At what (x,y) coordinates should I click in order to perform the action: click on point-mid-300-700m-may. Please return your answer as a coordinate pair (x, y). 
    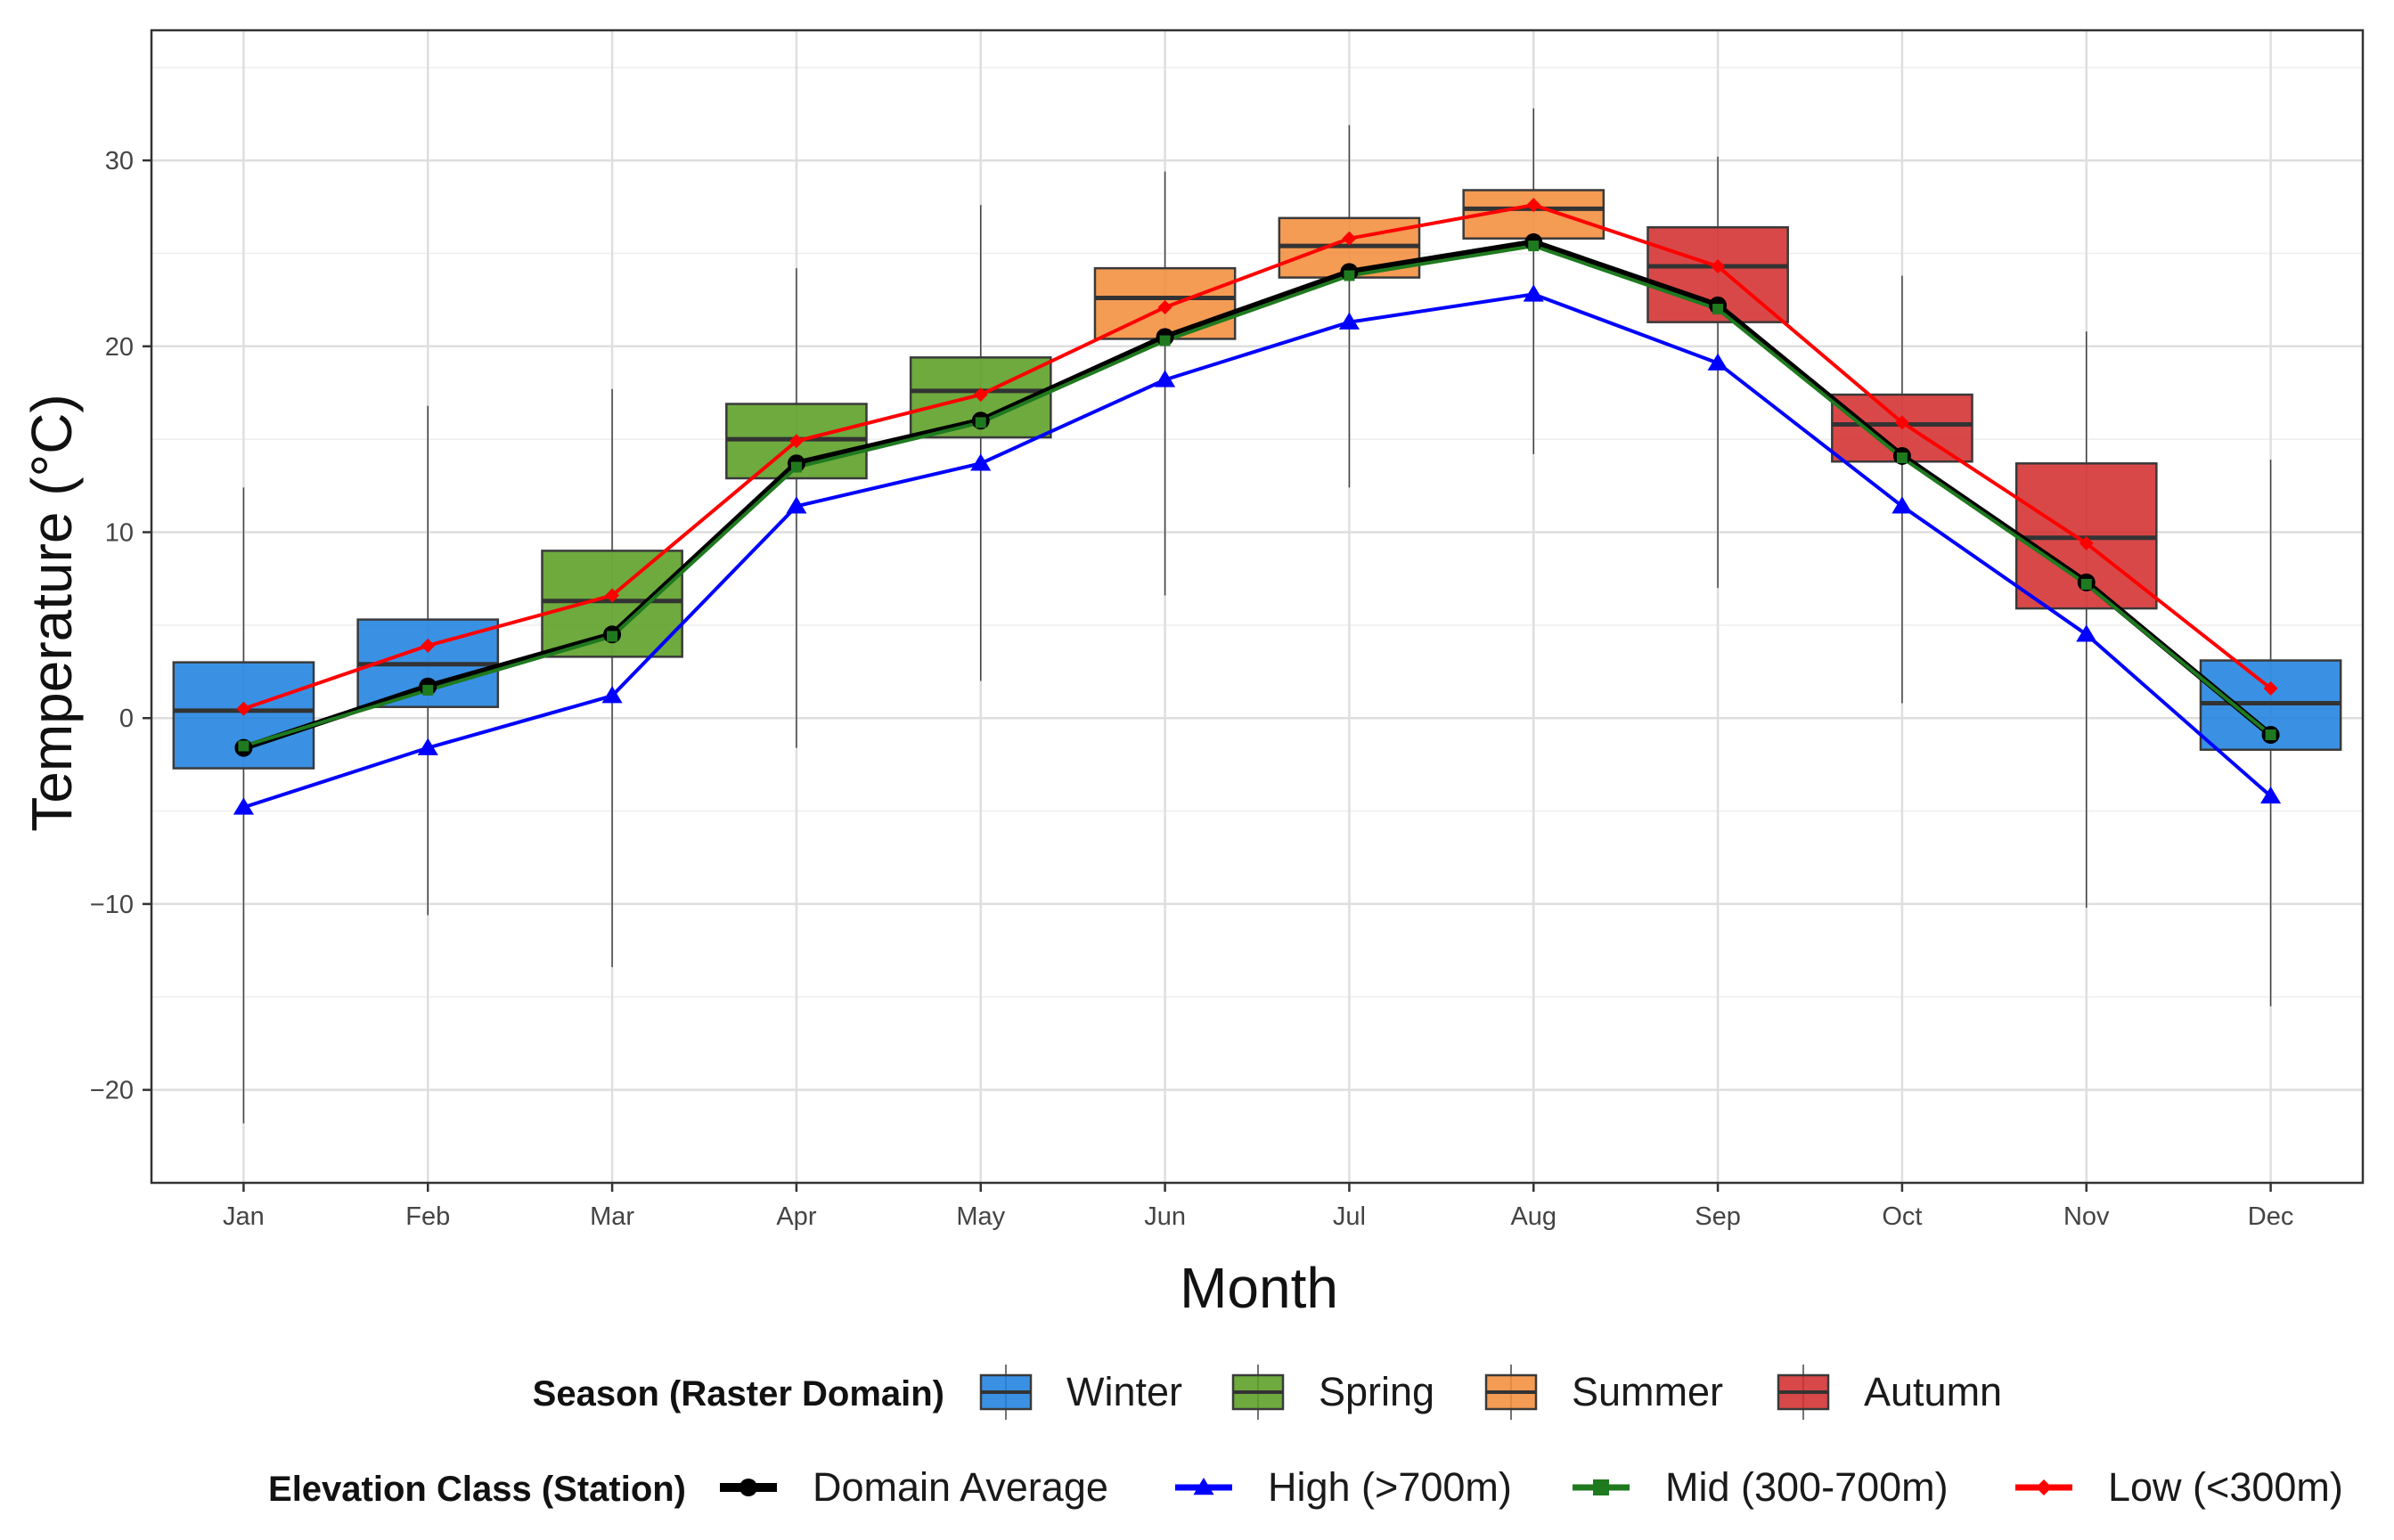
    Looking at the image, I should click on (980, 422).